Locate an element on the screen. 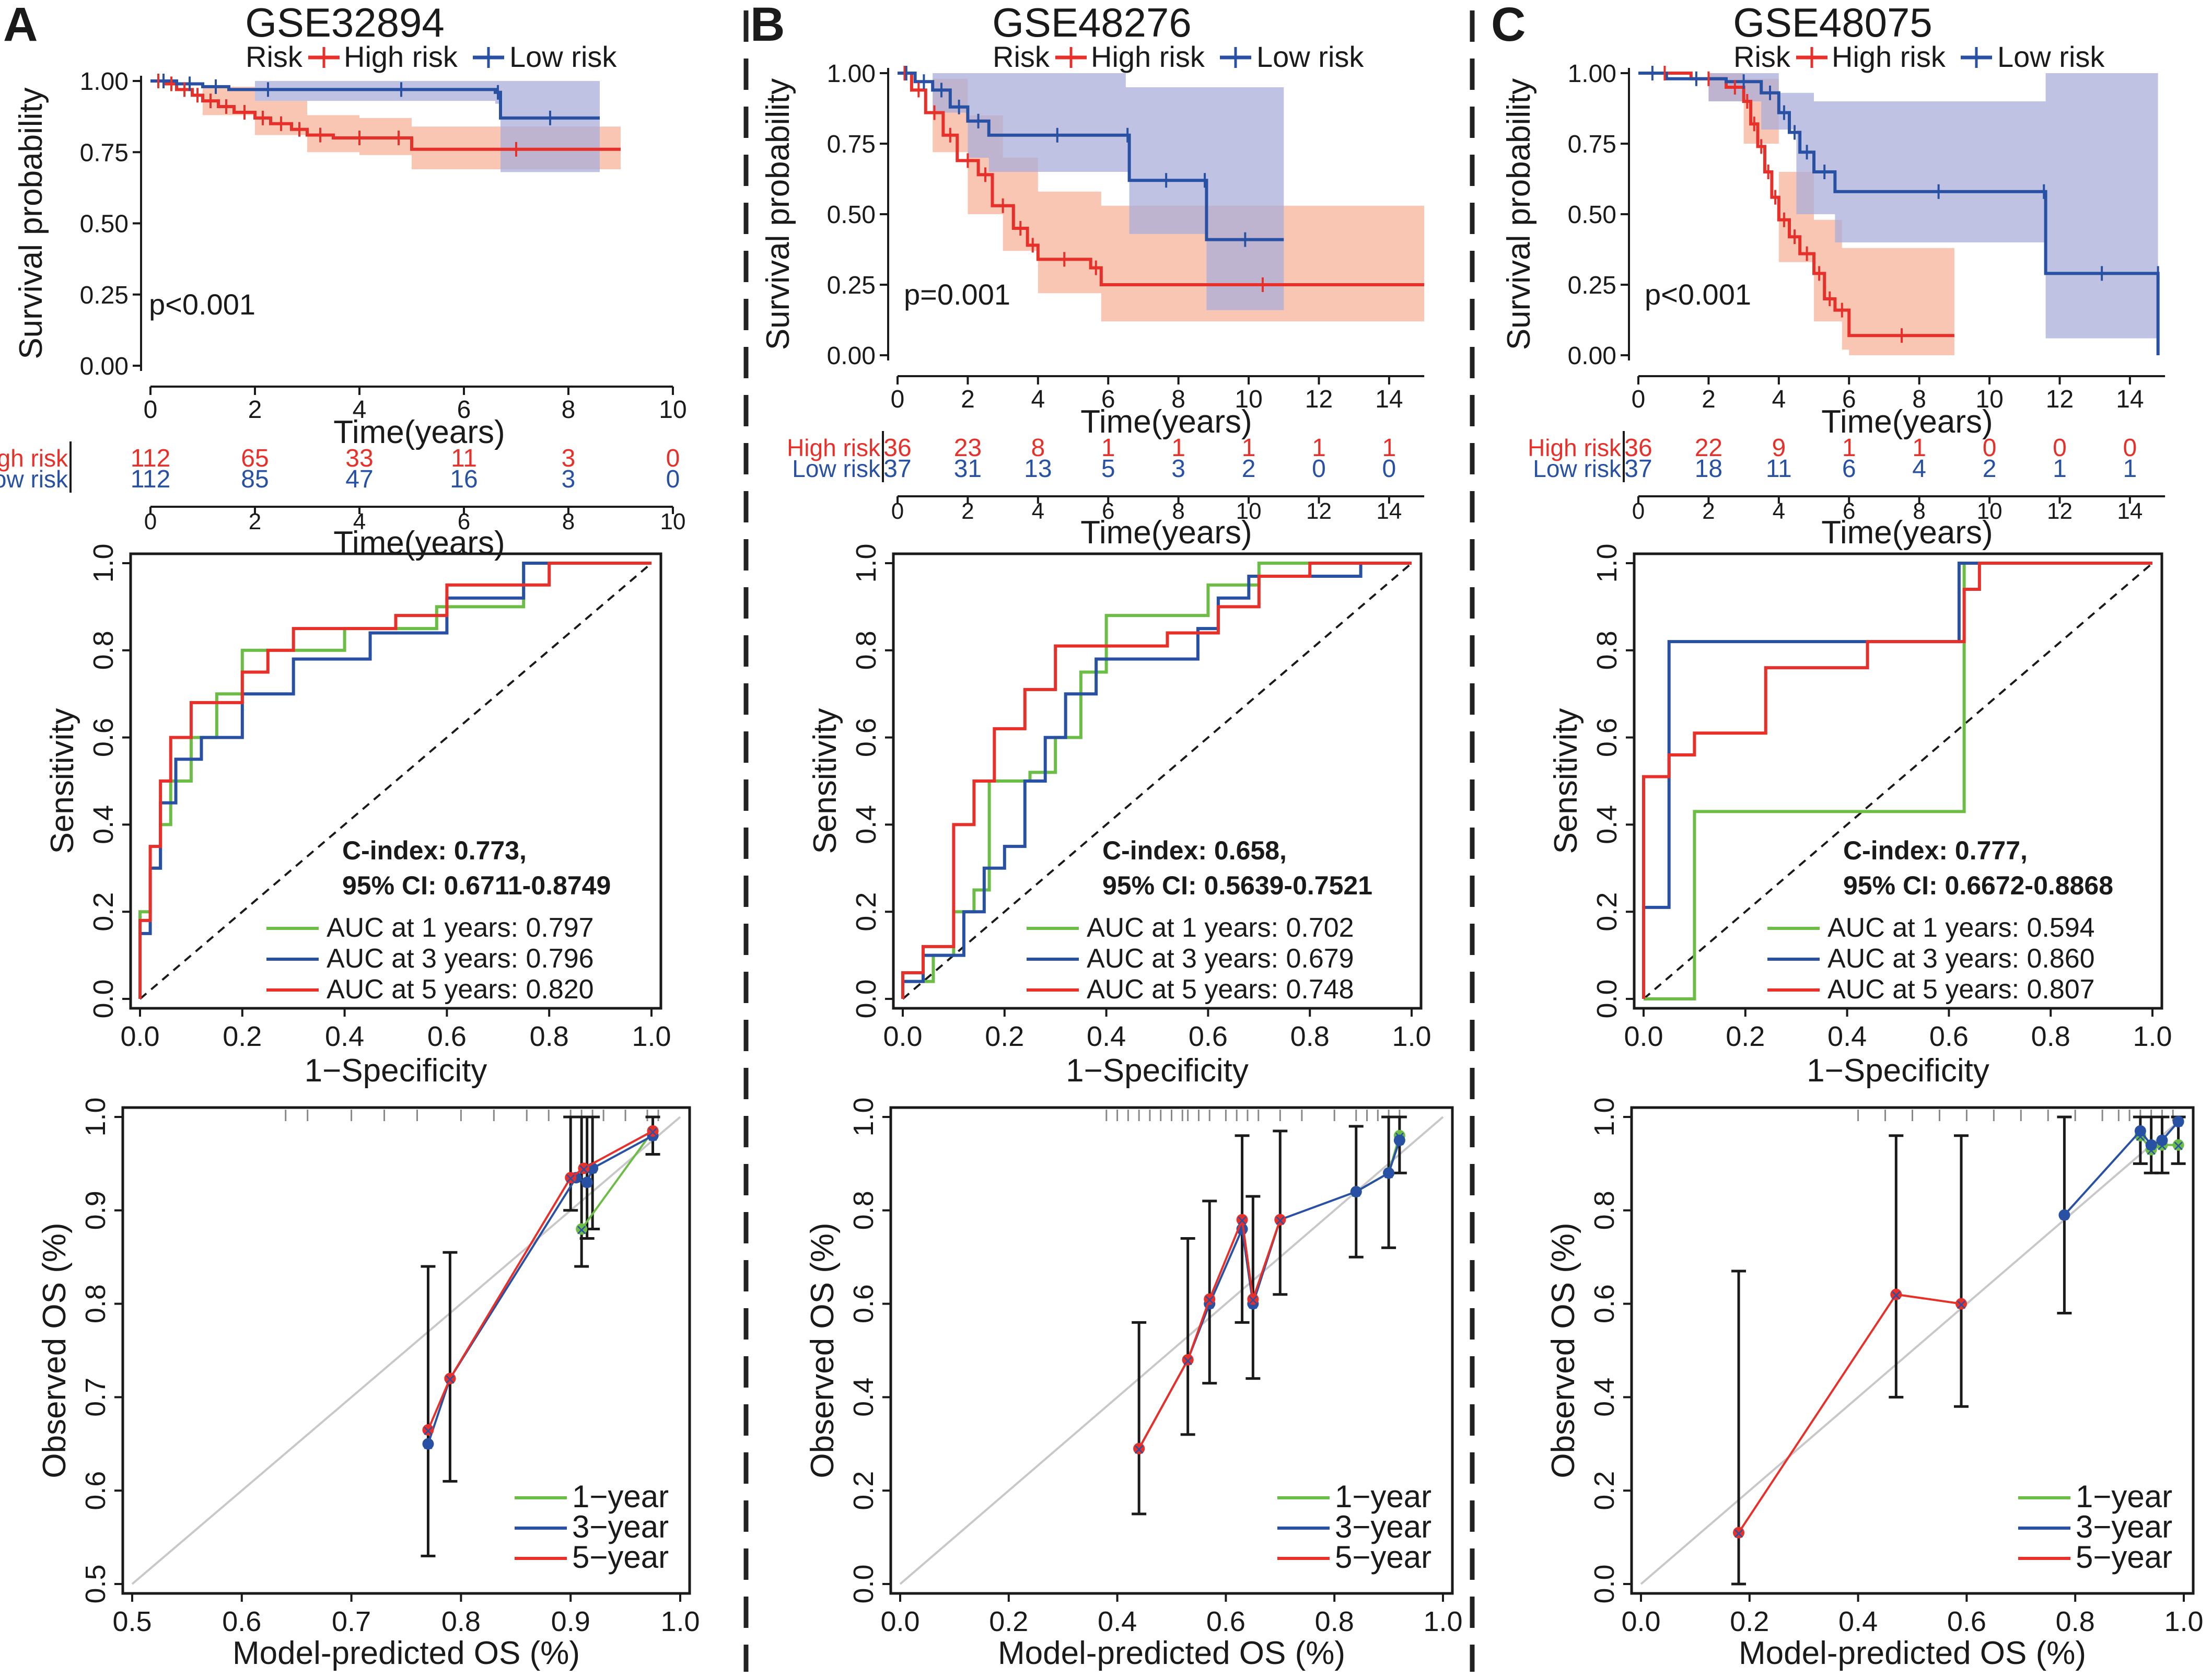 The width and height of the screenshot is (2212, 1677). roc-legend-auc3: AUC at 3 years: 0.796 is located at coordinates (460, 959).